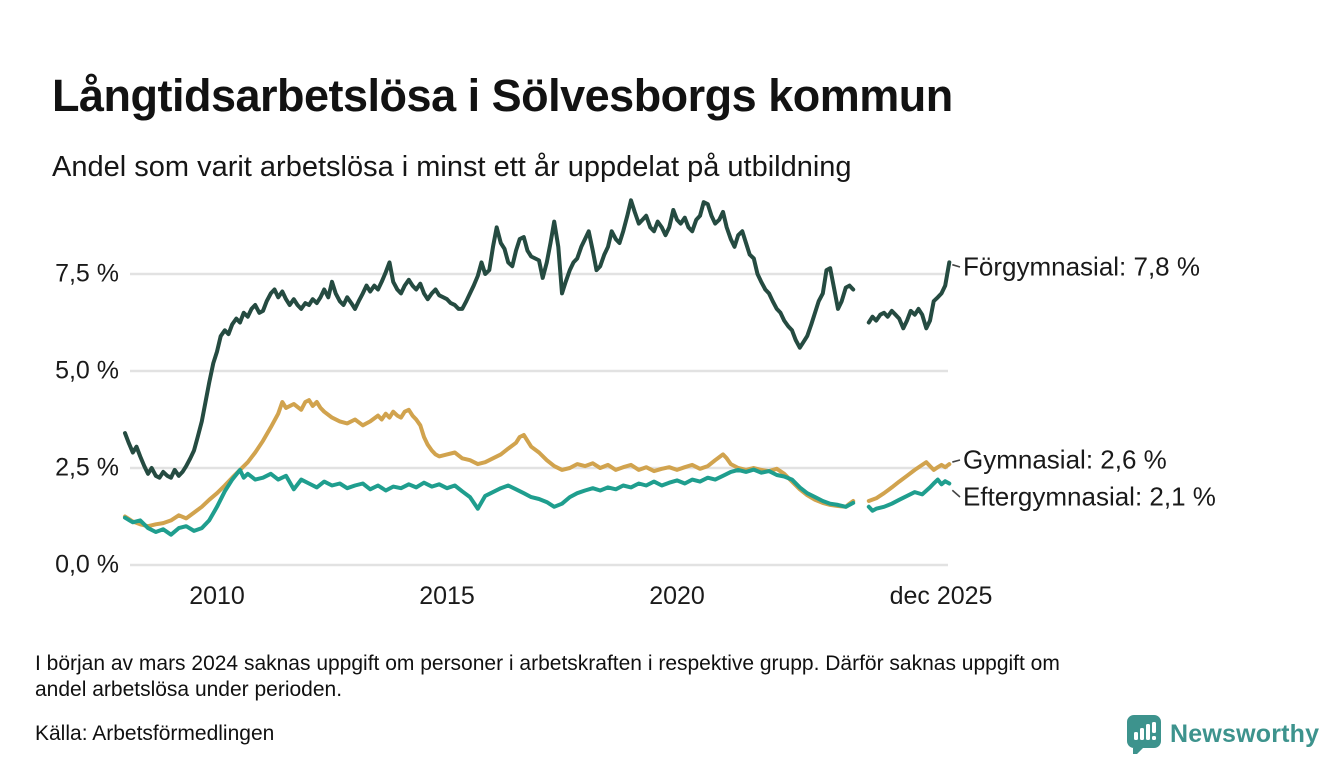 Image resolution: width=1340 pixels, height=780 pixels. What do you see at coordinates (87, 564) in the screenshot?
I see `y-tick-0: 0,0 %` at bounding box center [87, 564].